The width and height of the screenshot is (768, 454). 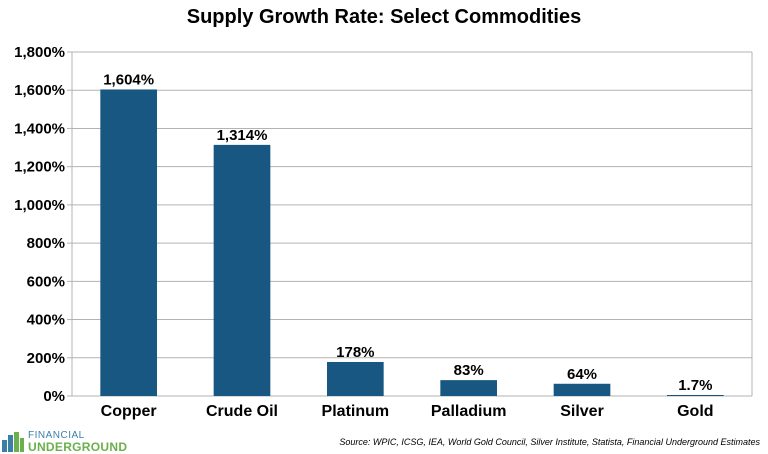 What do you see at coordinates (128, 243) in the screenshot?
I see `bar-copper` at bounding box center [128, 243].